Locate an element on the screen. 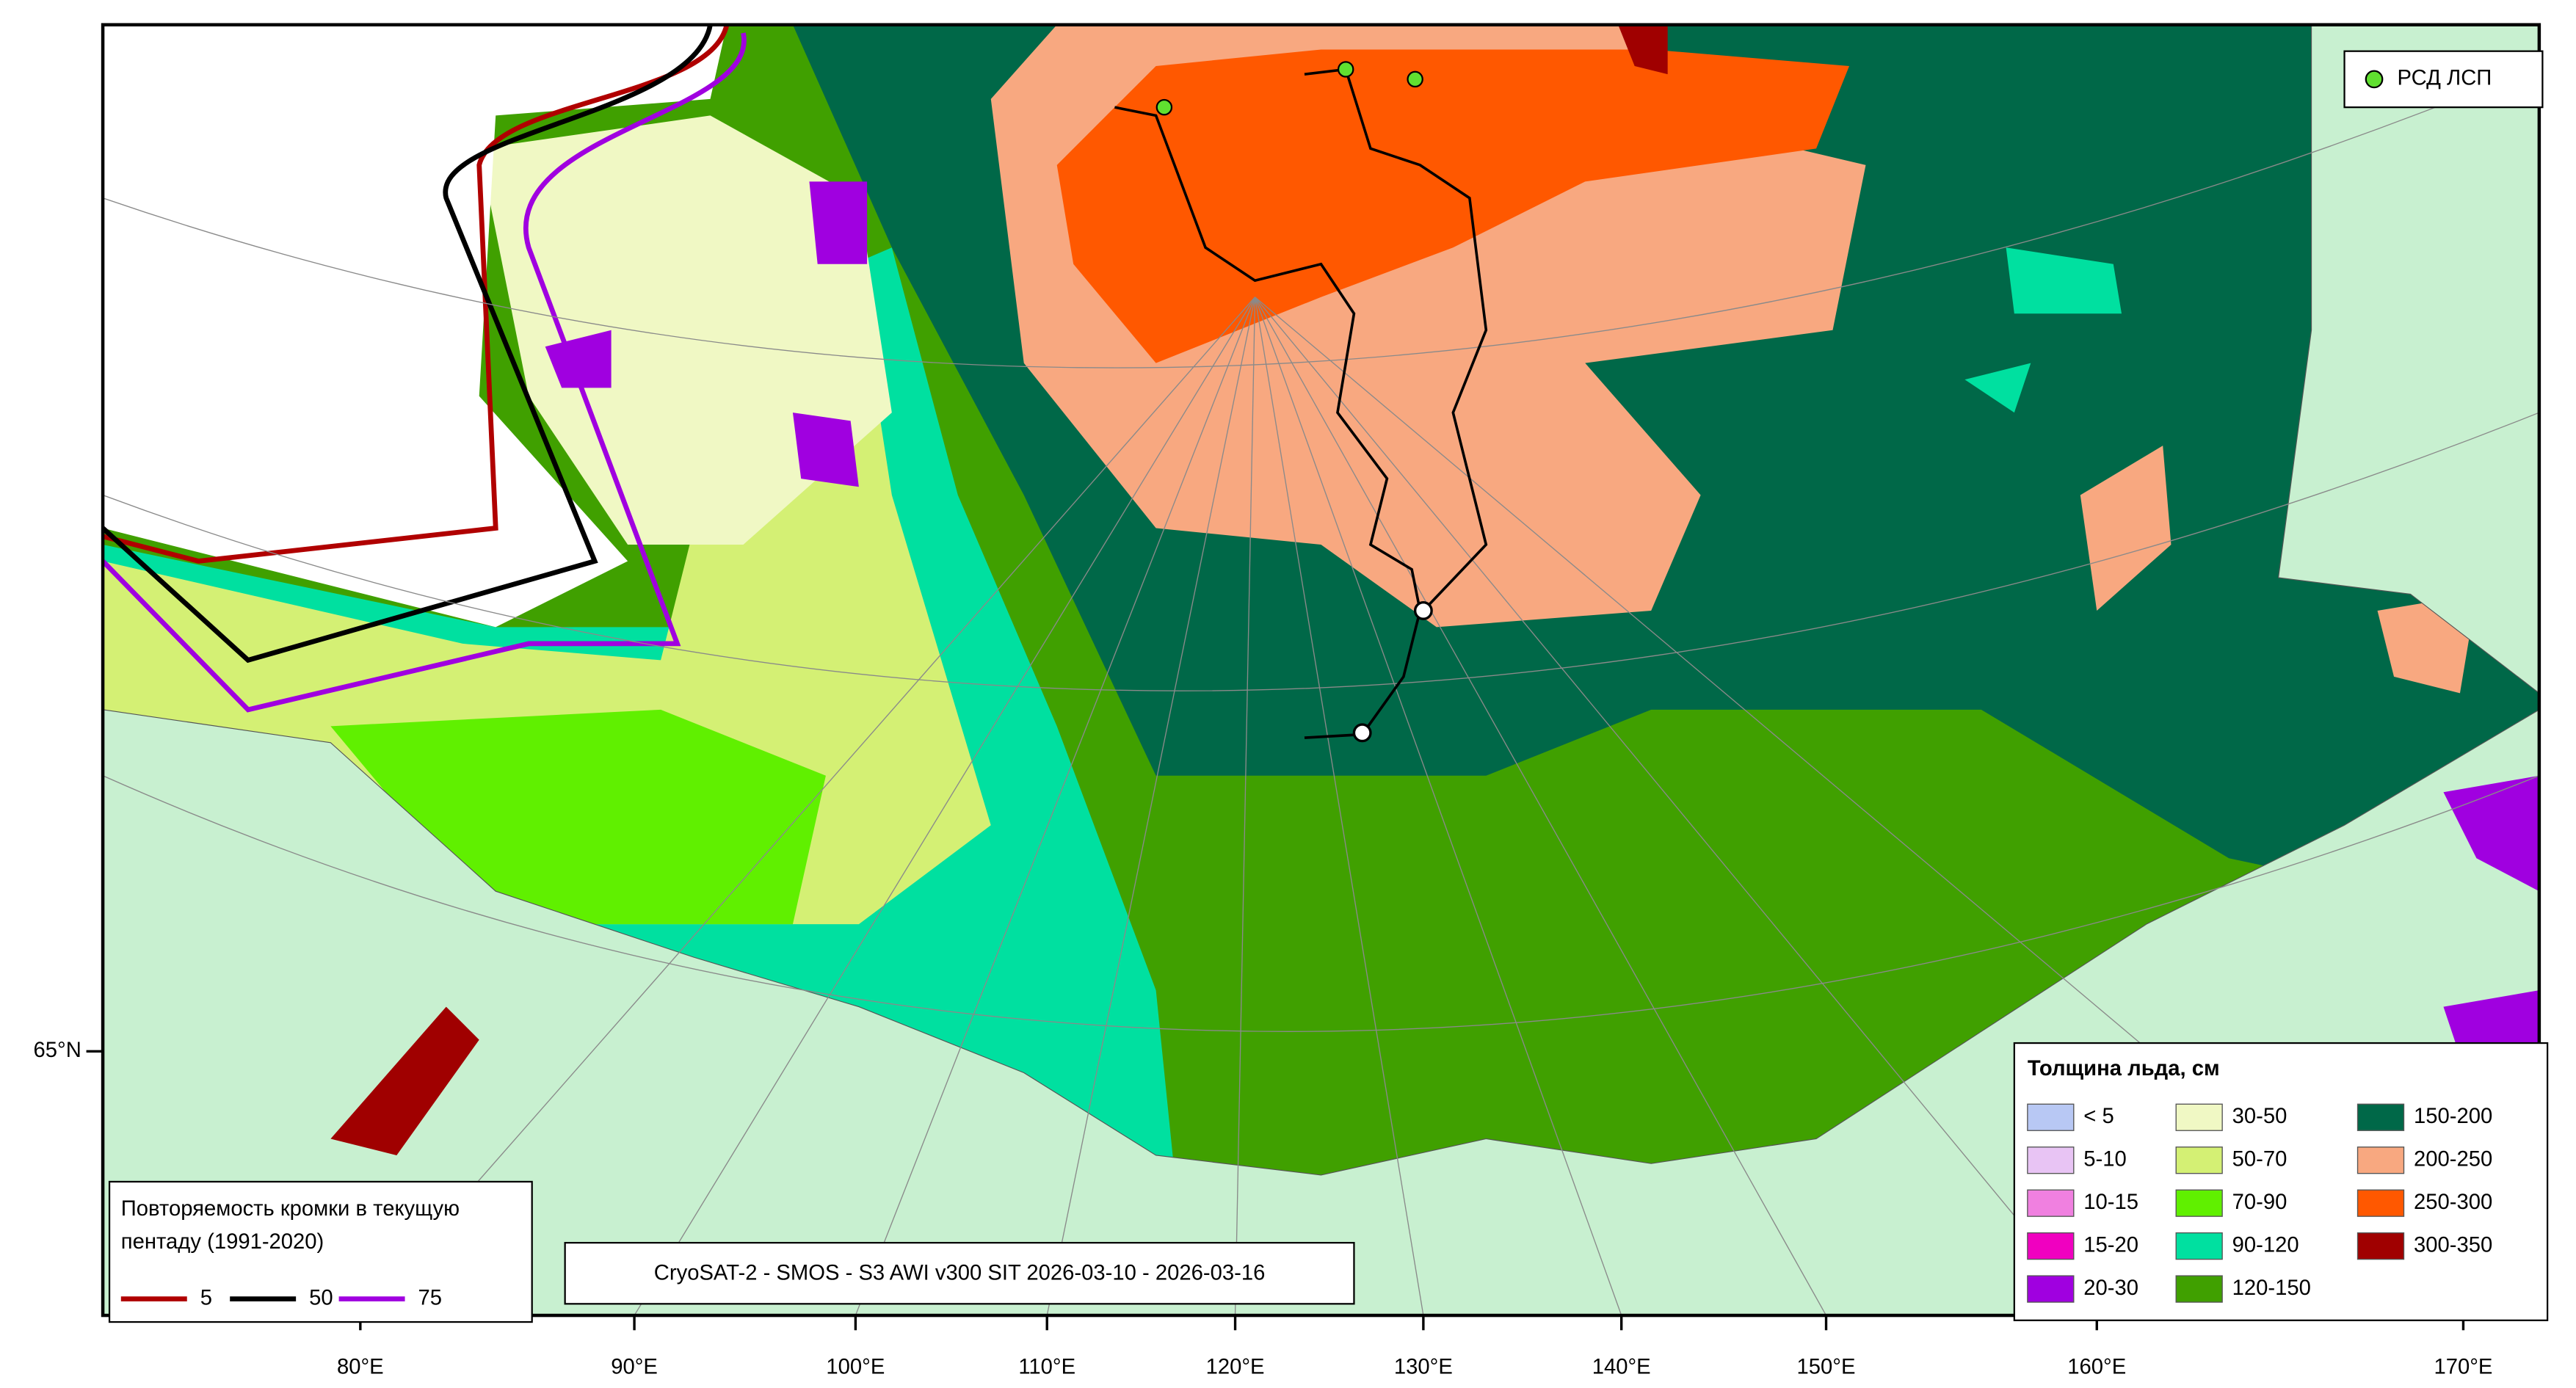 The height and width of the screenshot is (1388, 2576). lon-label: 140°E is located at coordinates (1622, 1367).